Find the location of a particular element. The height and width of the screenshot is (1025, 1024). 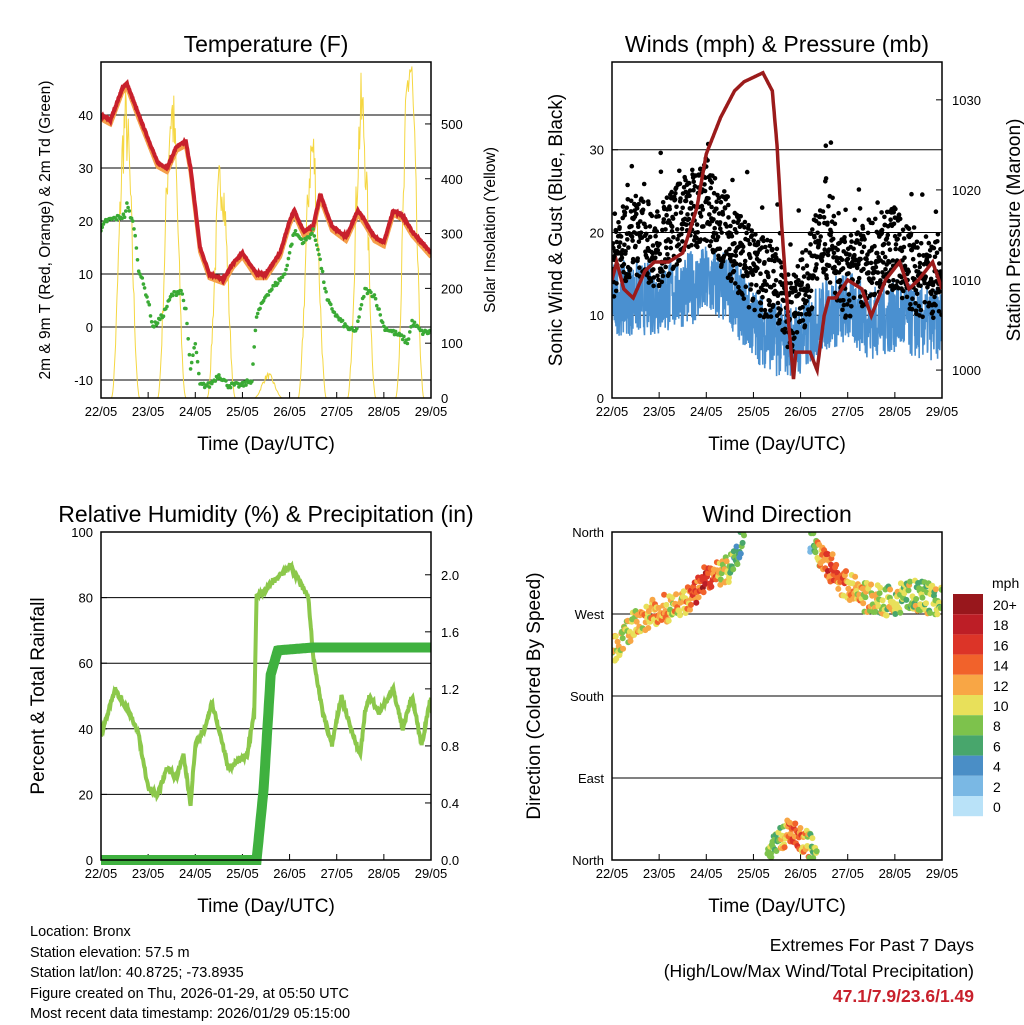

plot-frame is located at coordinates (777, 696).